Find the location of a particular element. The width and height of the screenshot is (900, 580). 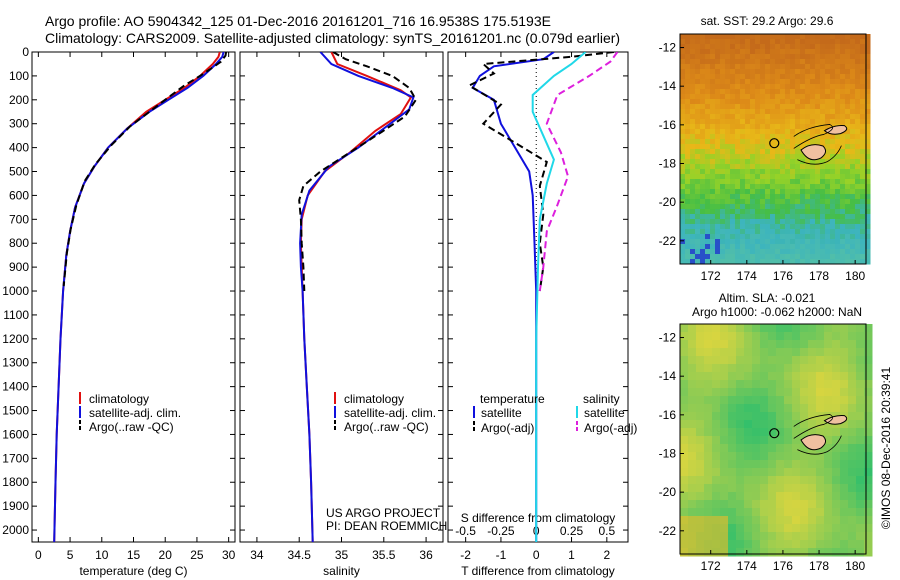

legend-label: satellite-adj. clim. is located at coordinates (390, 413).